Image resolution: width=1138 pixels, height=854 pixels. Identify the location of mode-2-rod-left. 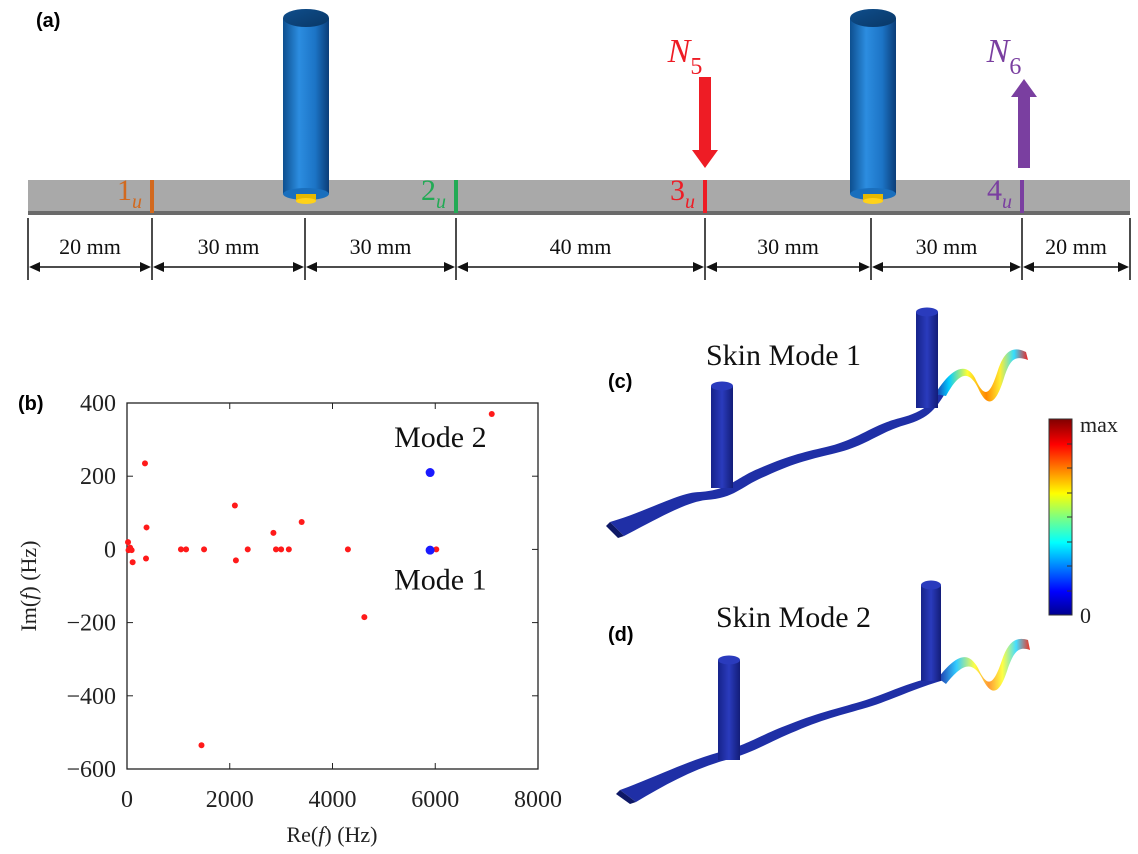
(729, 707).